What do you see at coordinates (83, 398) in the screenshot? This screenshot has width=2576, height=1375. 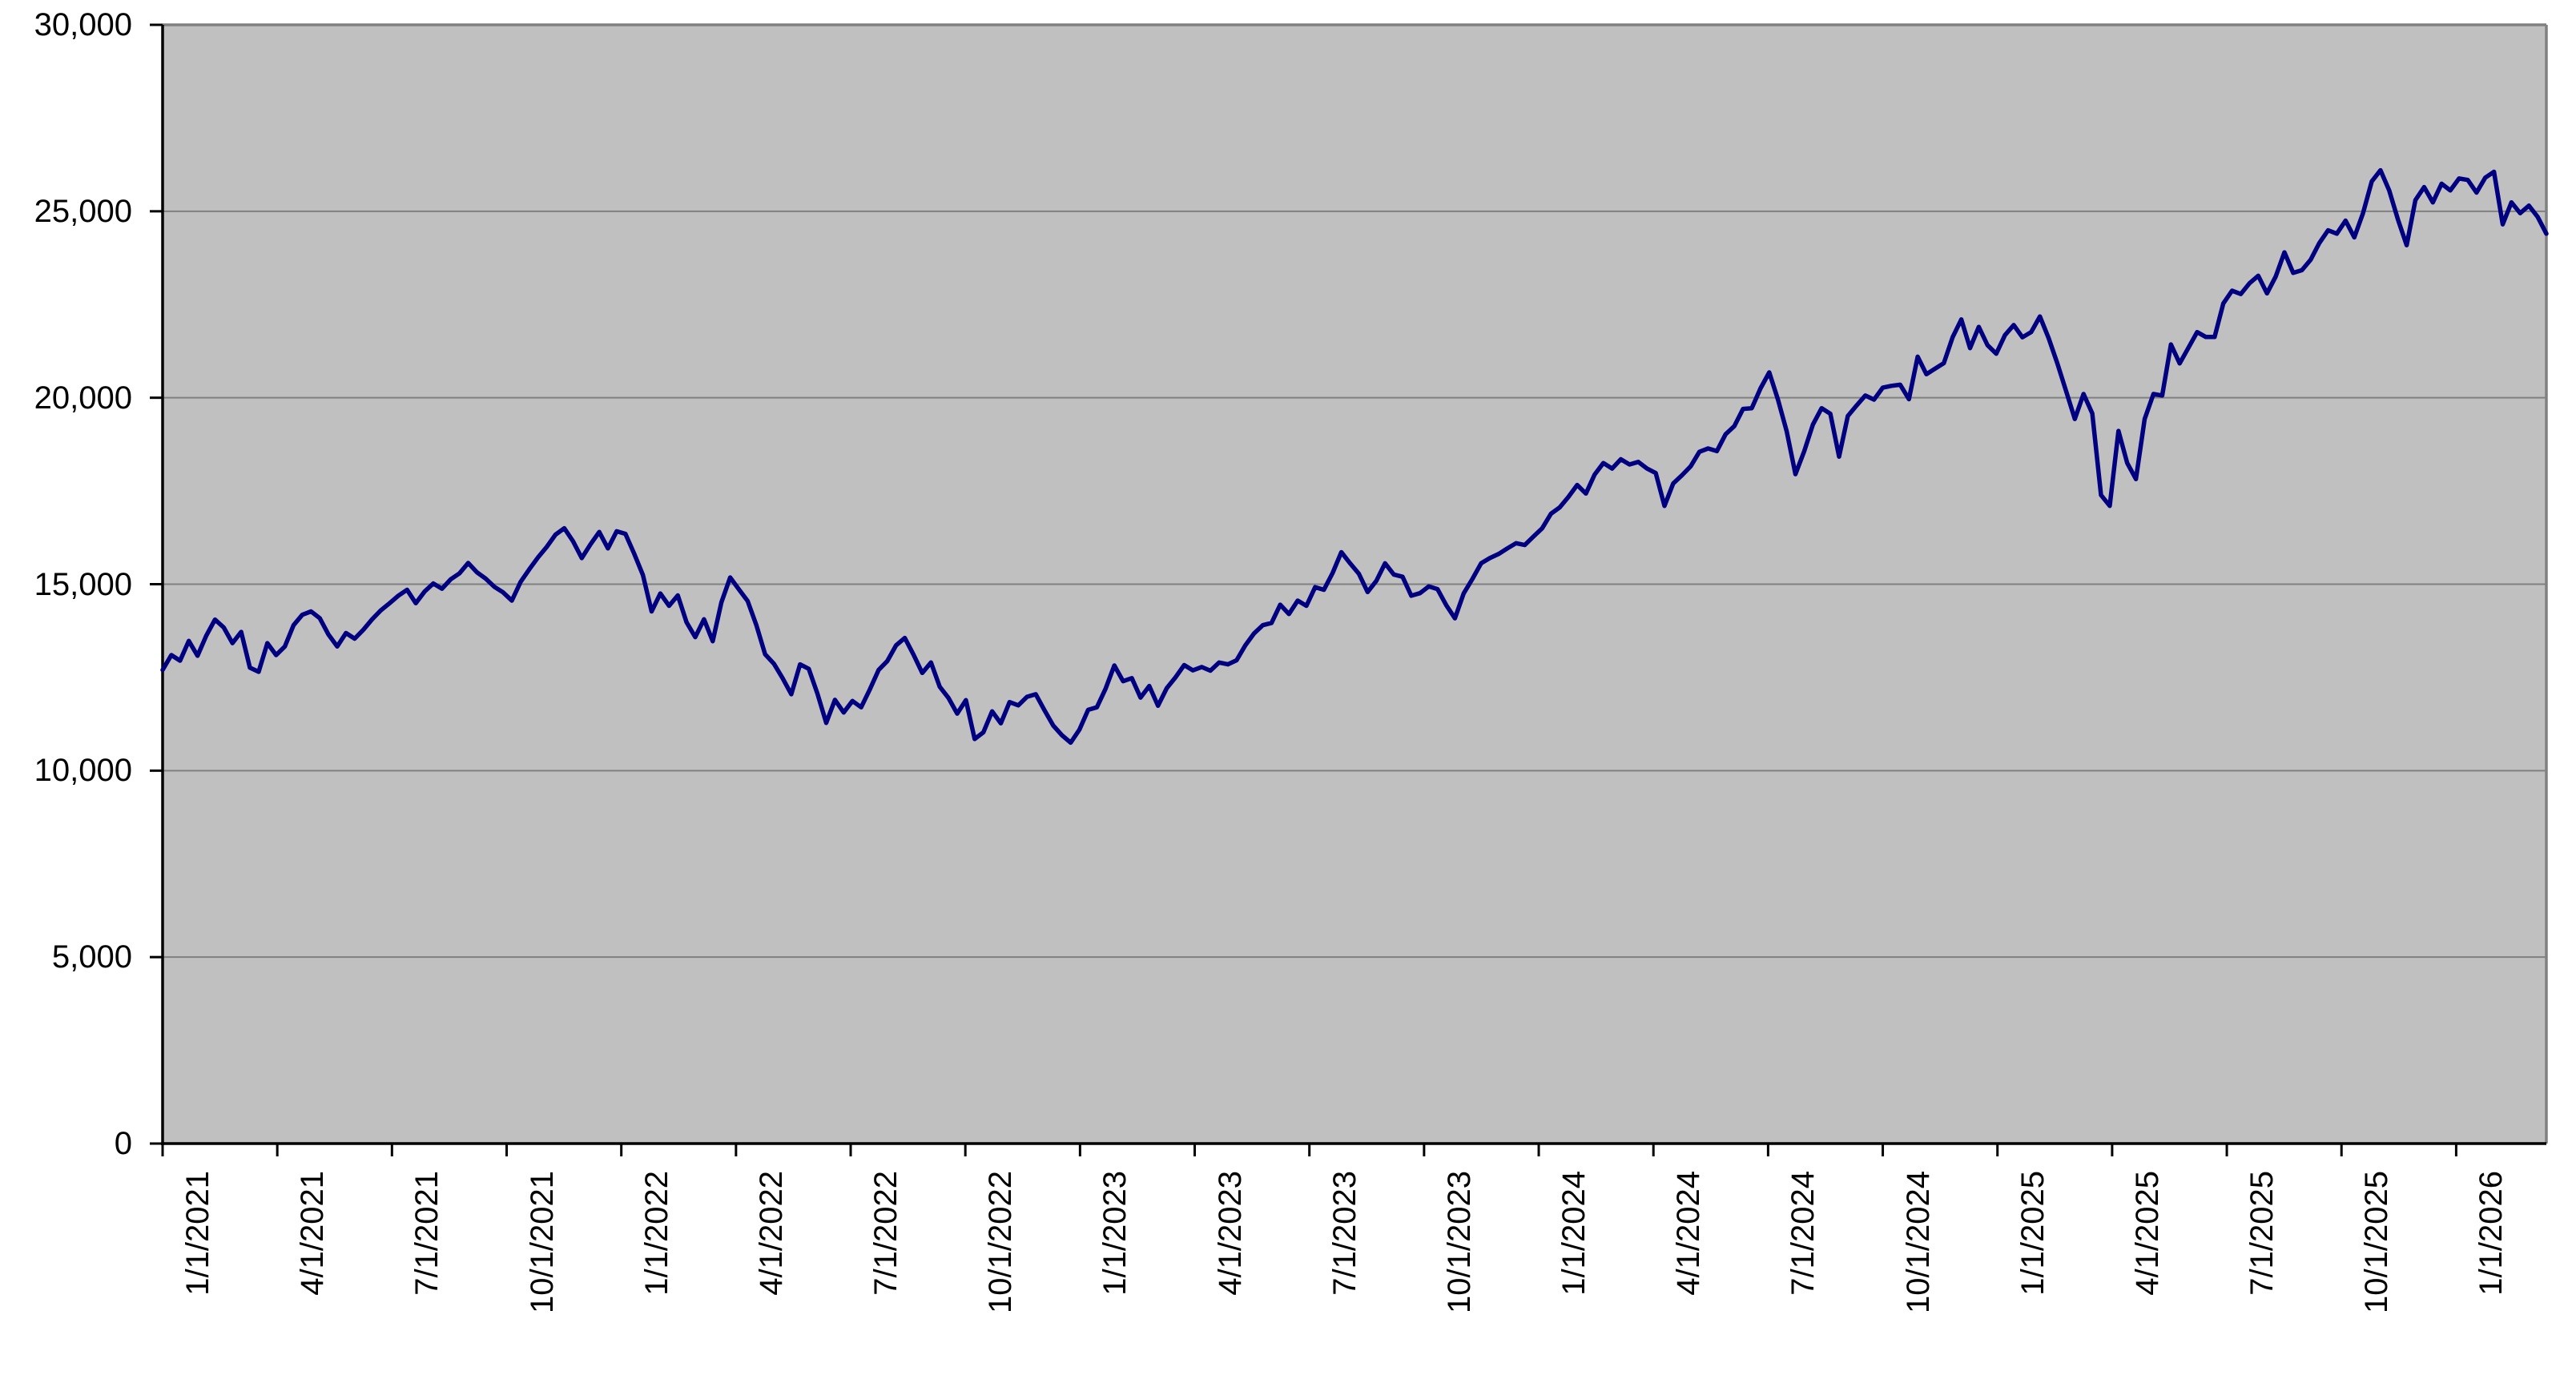 I see `y-axis-tick-label: 20,000` at bounding box center [83, 398].